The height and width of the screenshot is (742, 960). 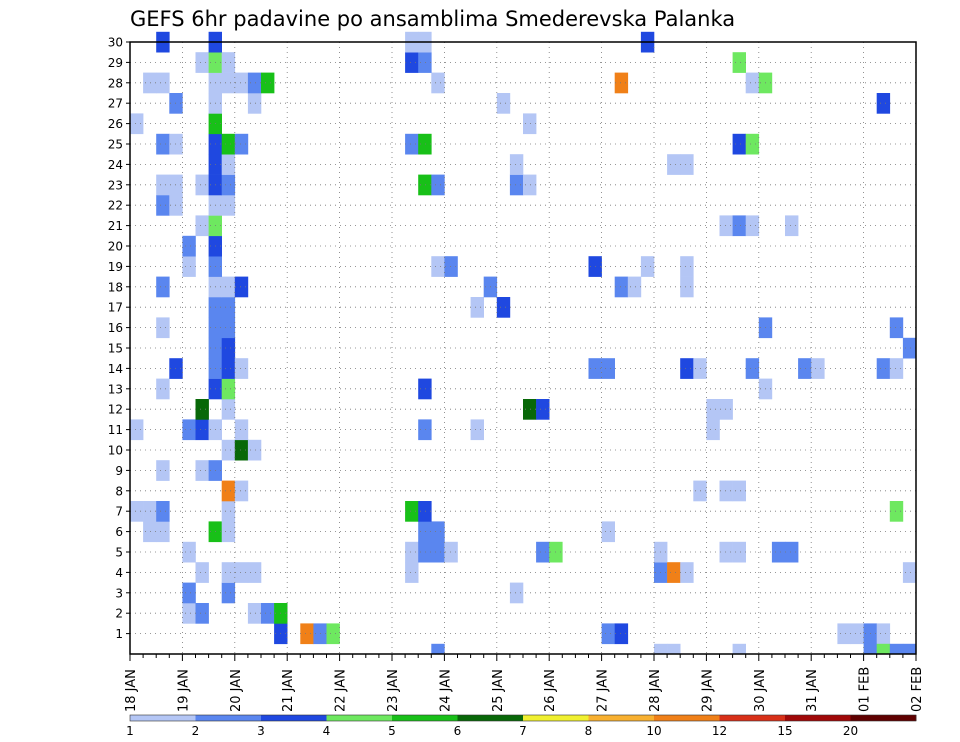 I want to click on y-tick-label: 12, so click(x=115, y=410).